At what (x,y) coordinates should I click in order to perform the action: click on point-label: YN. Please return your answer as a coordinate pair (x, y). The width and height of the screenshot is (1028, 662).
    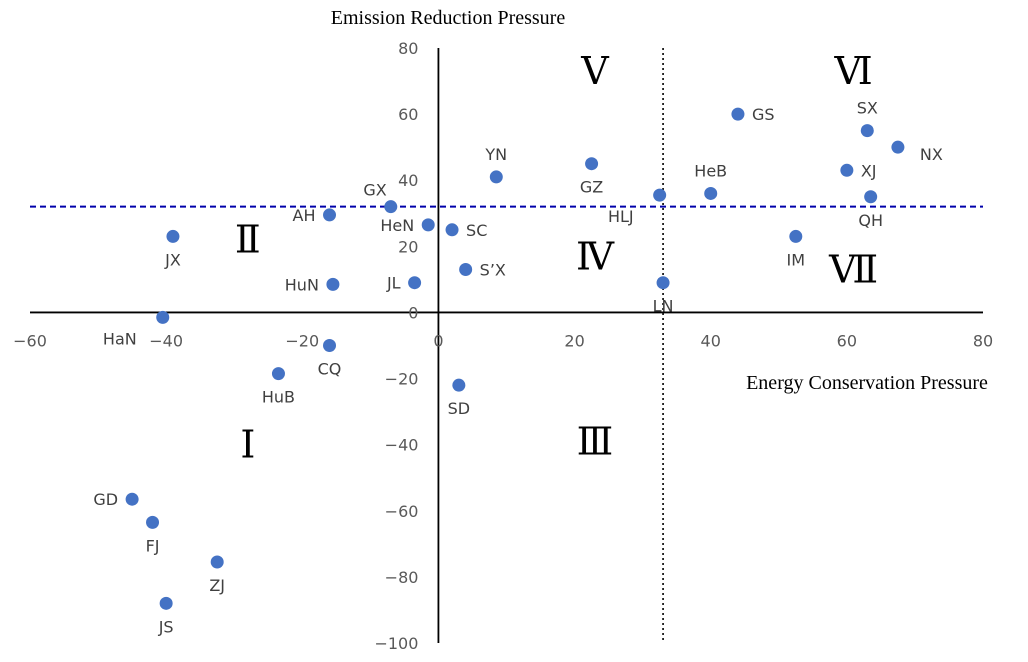
    Looking at the image, I should click on (495, 154).